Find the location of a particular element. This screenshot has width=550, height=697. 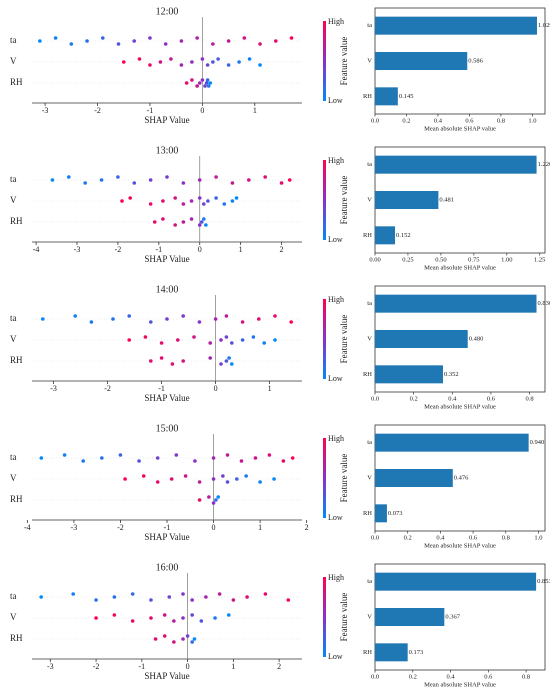

panel-title: 13:00 is located at coordinates (167, 150).